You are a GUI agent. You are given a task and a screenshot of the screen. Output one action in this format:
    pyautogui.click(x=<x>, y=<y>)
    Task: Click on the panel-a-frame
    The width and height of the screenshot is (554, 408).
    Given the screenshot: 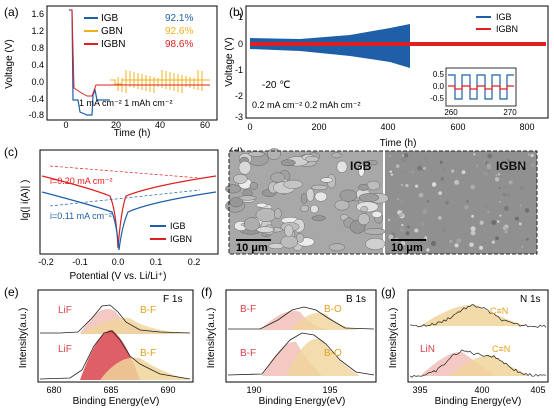 What is the action you would take?
    pyautogui.click(x=132, y=63)
    